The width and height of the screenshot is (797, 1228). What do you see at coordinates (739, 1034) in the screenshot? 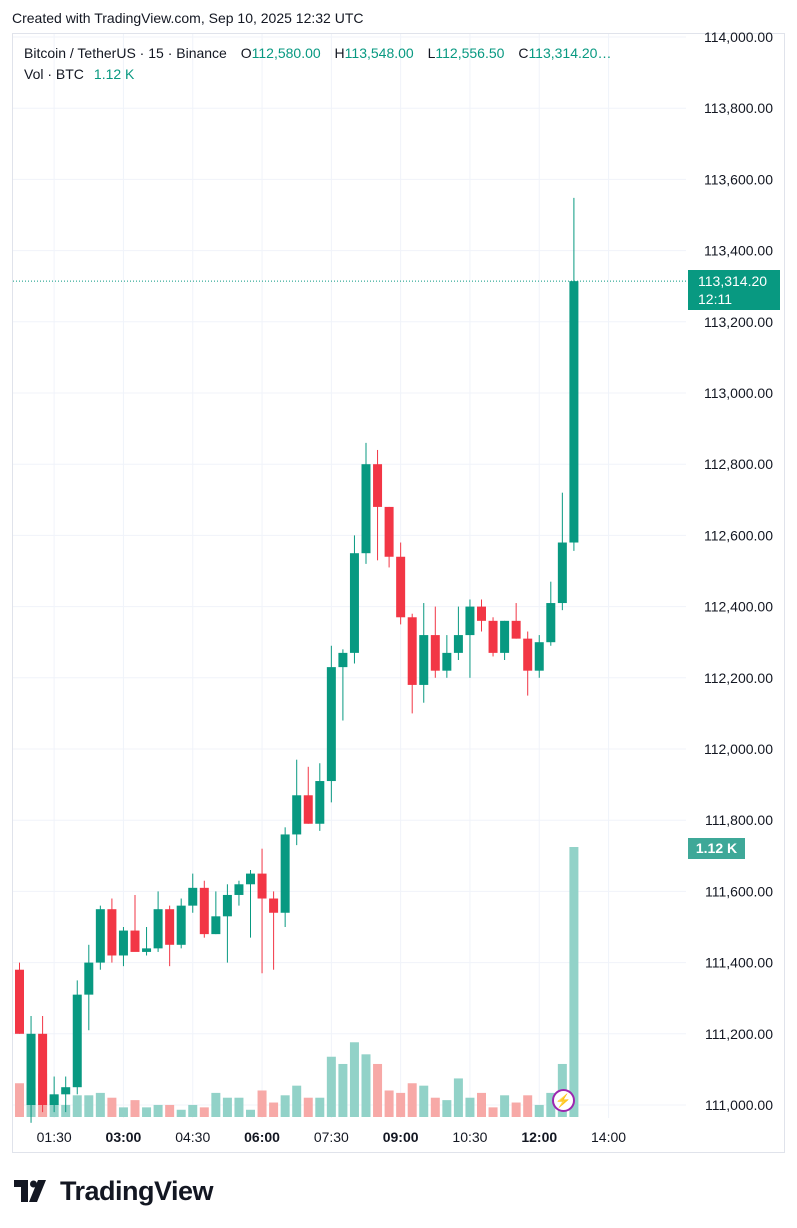
I see `price-tick-label: 111,200.00` at bounding box center [739, 1034].